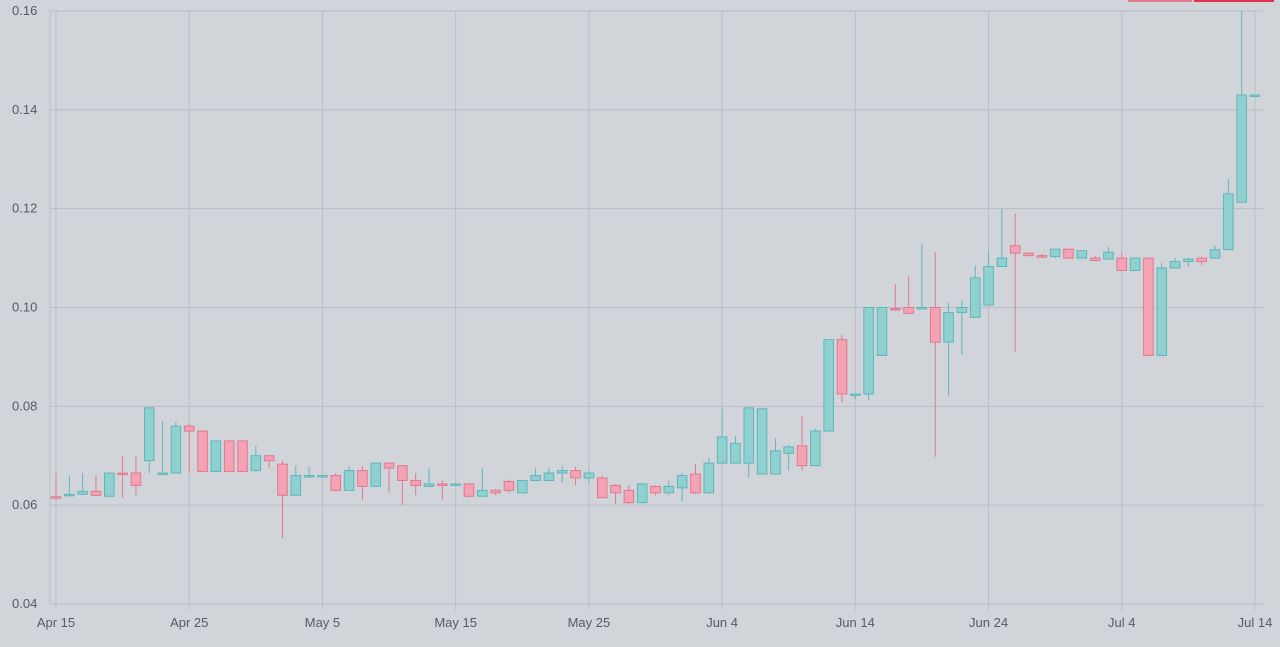  Describe the element at coordinates (1121, 622) in the screenshot. I see `x-tick-label: Jul 4` at that location.